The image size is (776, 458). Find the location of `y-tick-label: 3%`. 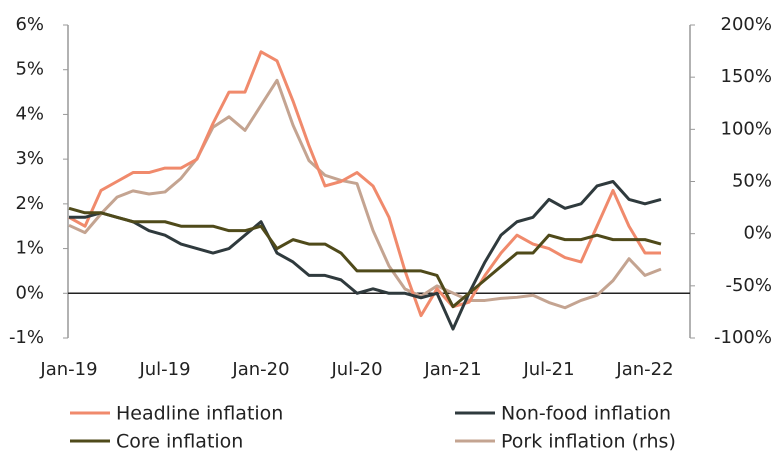

y-tick-label: 3% is located at coordinates (29, 158).